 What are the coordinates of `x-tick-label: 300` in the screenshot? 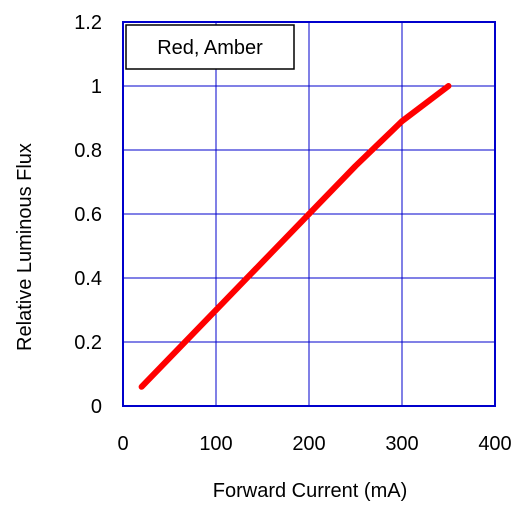 It's located at (401, 444).